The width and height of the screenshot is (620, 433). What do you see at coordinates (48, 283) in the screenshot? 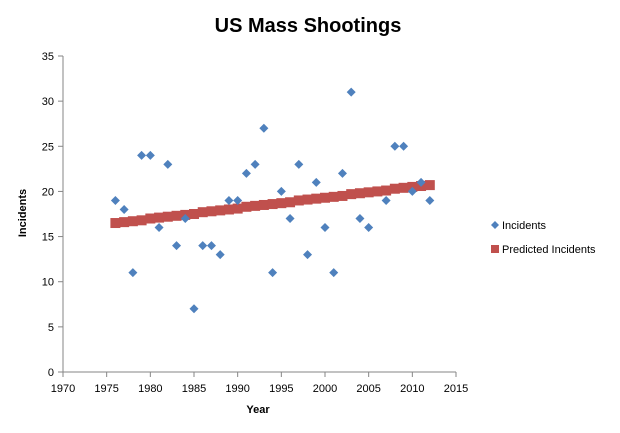
I see `y-tick-label: 10` at bounding box center [48, 283].